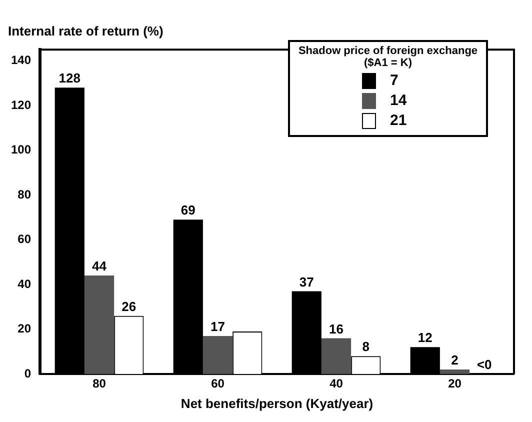 The height and width of the screenshot is (422, 532). Describe the element at coordinates (218, 383) in the screenshot. I see `x-tick-label: 60` at that location.